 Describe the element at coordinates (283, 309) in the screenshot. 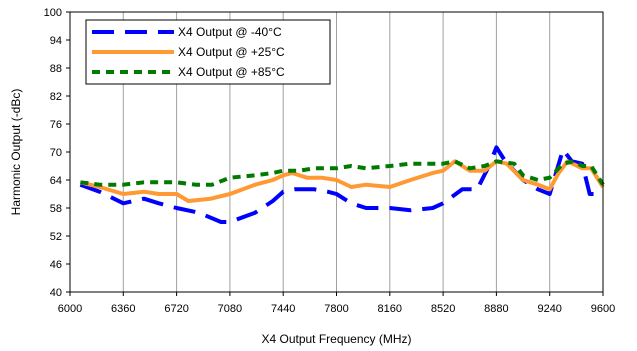

I see `x-tick-label: 7440` at that location.